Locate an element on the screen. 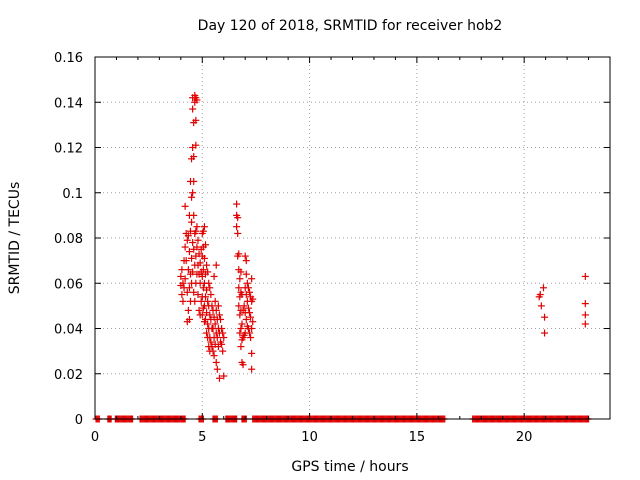 The width and height of the screenshot is (640, 480). y-tick-label: 0.08 is located at coordinates (68, 239).